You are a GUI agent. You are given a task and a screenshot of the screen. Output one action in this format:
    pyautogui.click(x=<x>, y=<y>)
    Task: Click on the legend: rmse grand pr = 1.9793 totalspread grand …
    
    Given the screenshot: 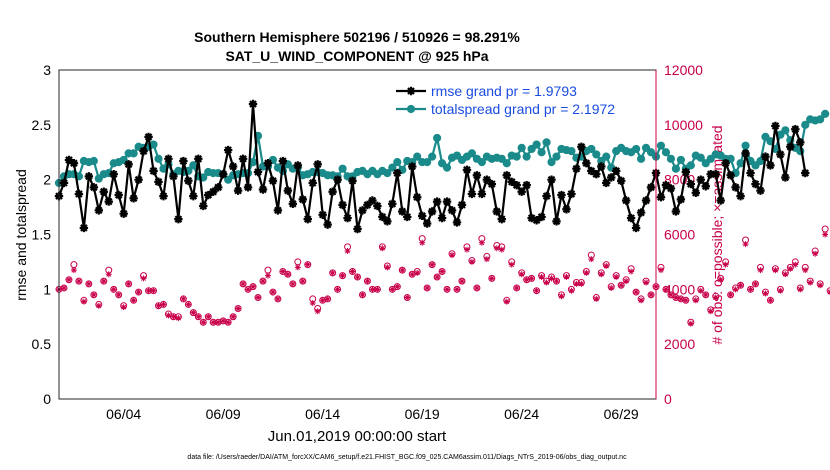 What is the action you would take?
    pyautogui.click(x=505, y=100)
    